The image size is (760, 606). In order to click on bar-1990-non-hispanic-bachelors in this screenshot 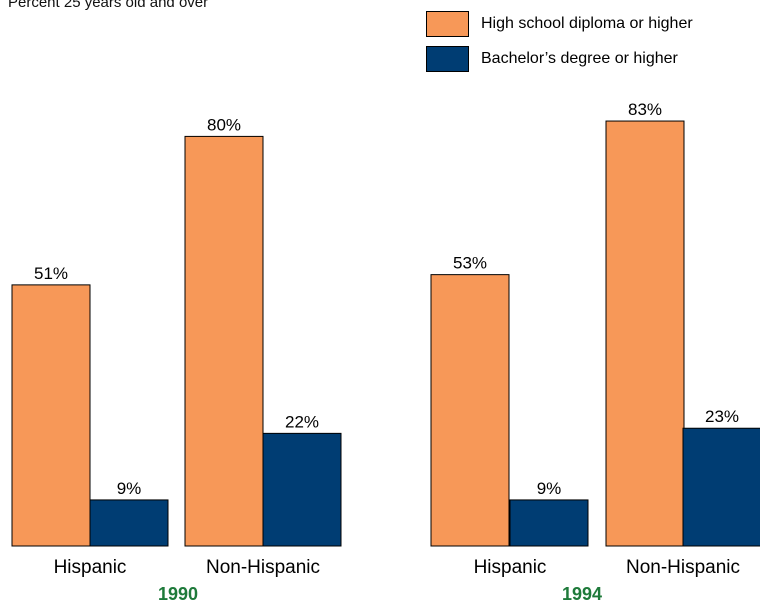, I will do `click(302, 489)`.